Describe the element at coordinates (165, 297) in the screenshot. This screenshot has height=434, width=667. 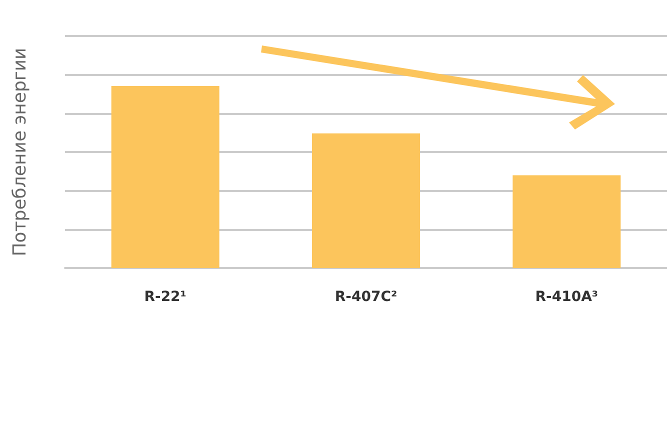
I see `x-tick-label: R-22¹` at that location.